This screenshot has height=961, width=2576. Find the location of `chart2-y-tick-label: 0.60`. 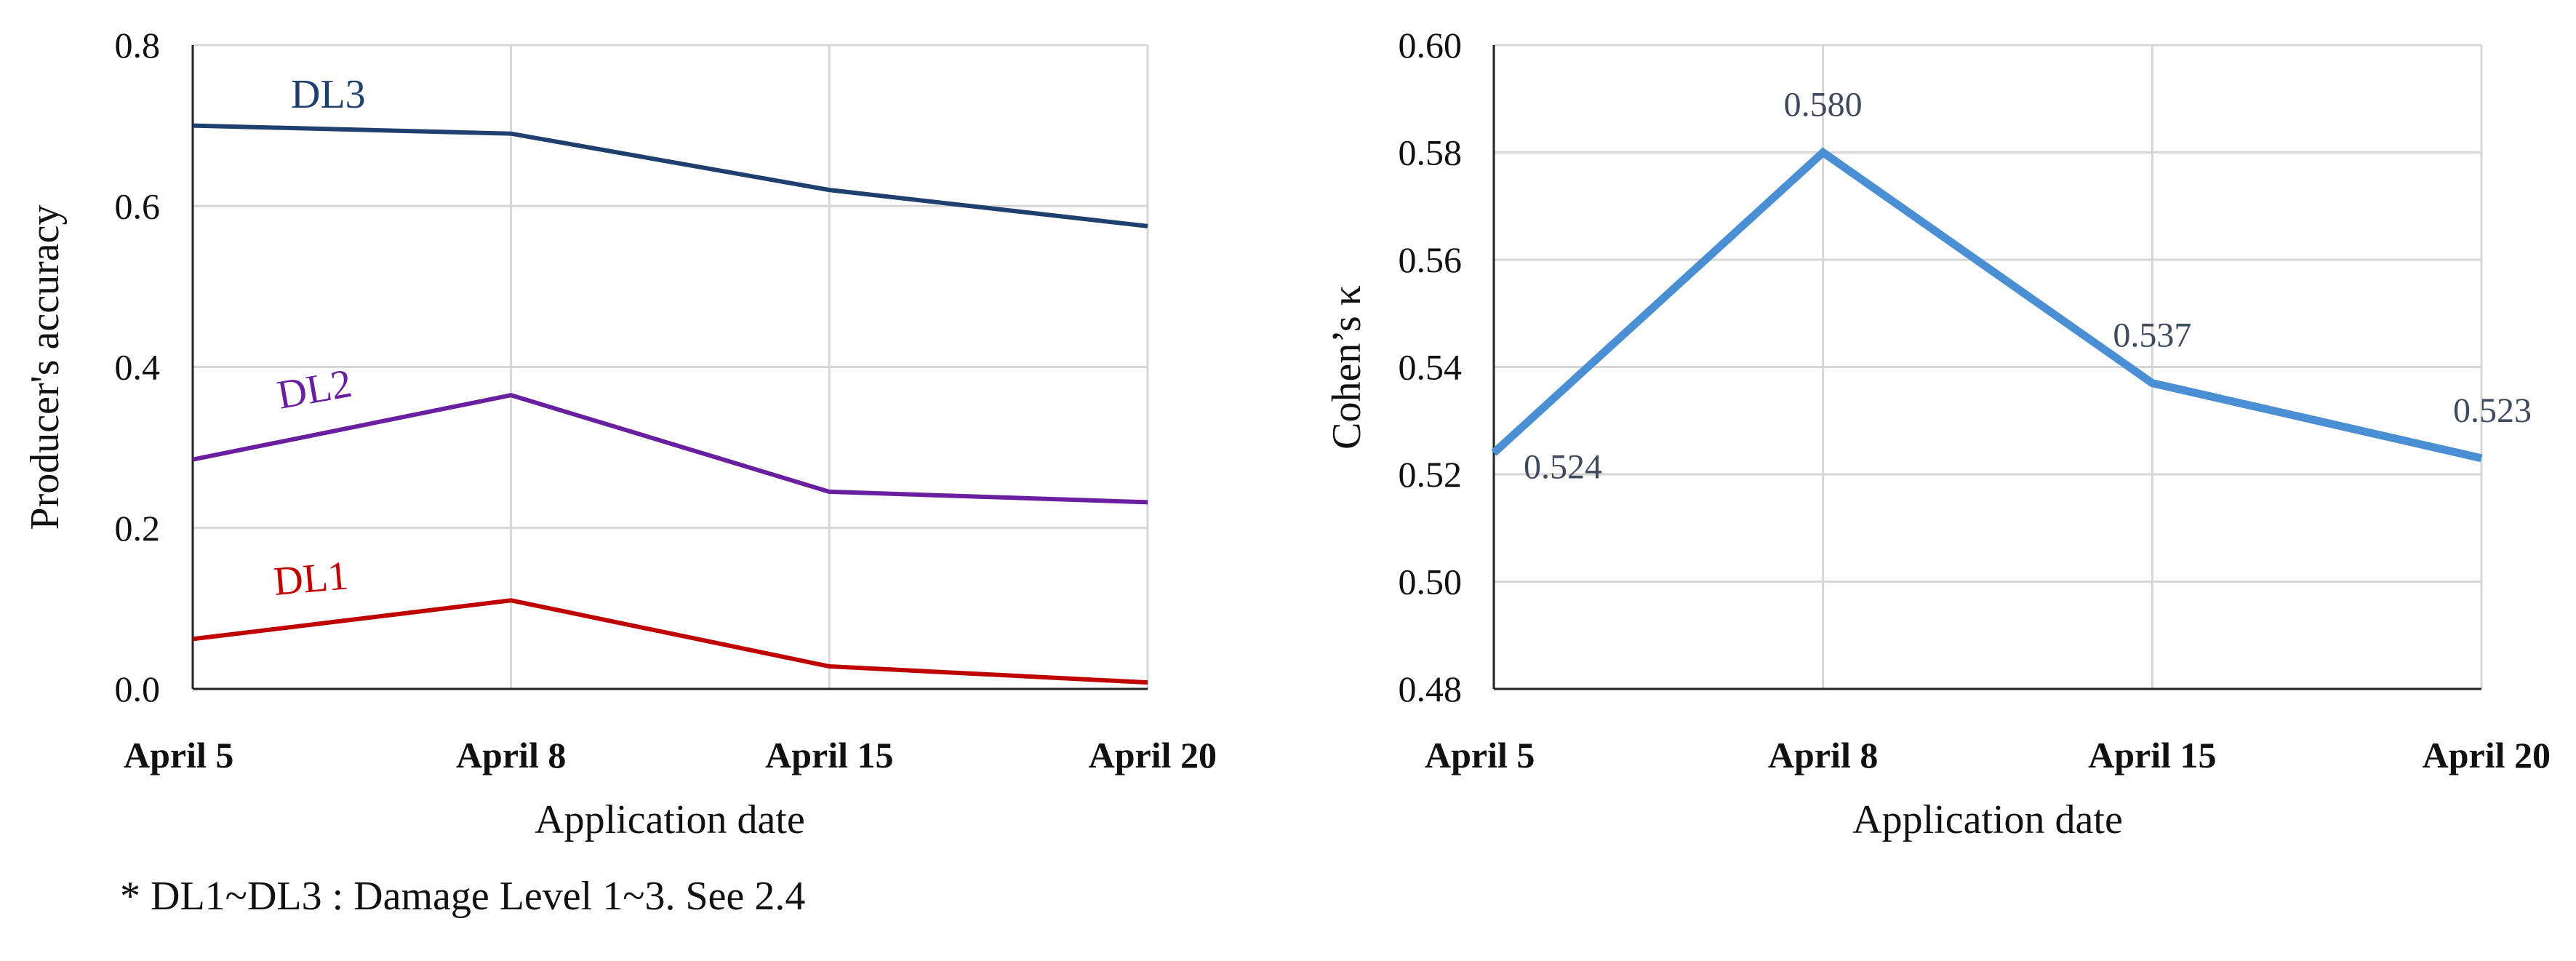

chart2-y-tick-label: 0.60 is located at coordinates (1431, 45).